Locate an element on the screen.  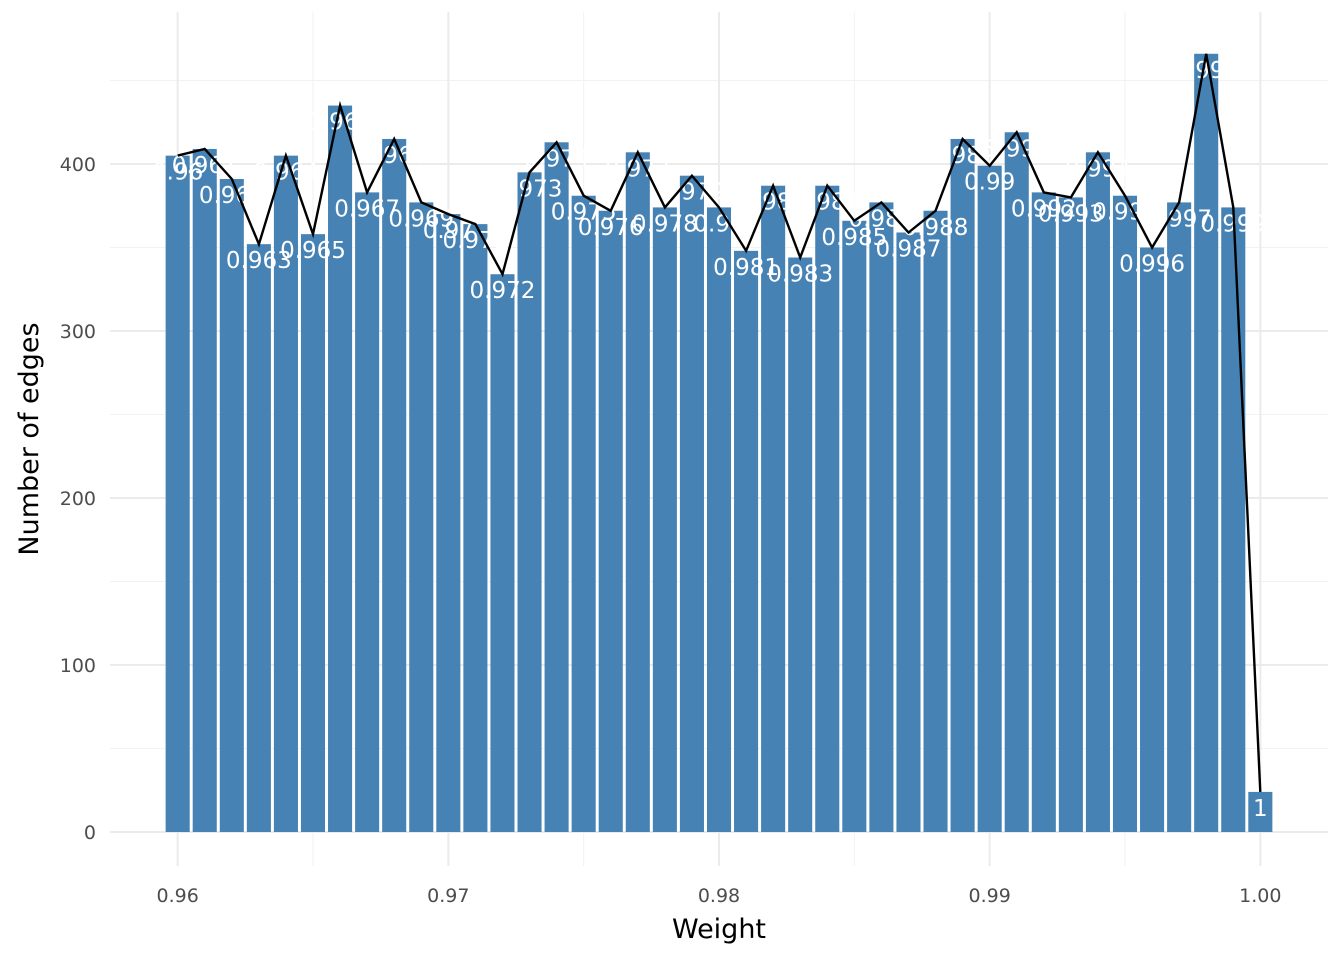
y-tick-label: 200 is located at coordinates (78, 499).